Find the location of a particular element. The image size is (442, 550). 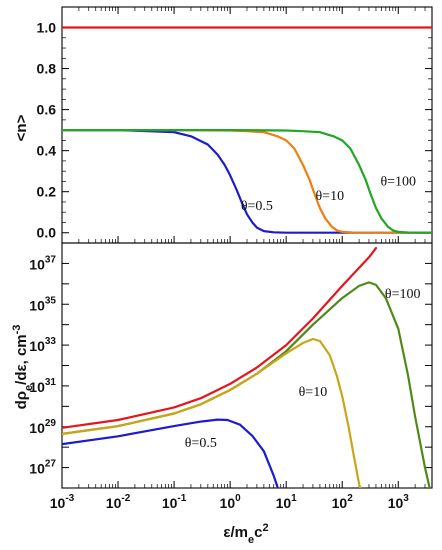

top-y-tick-label: 0.4 is located at coordinates (47, 151).